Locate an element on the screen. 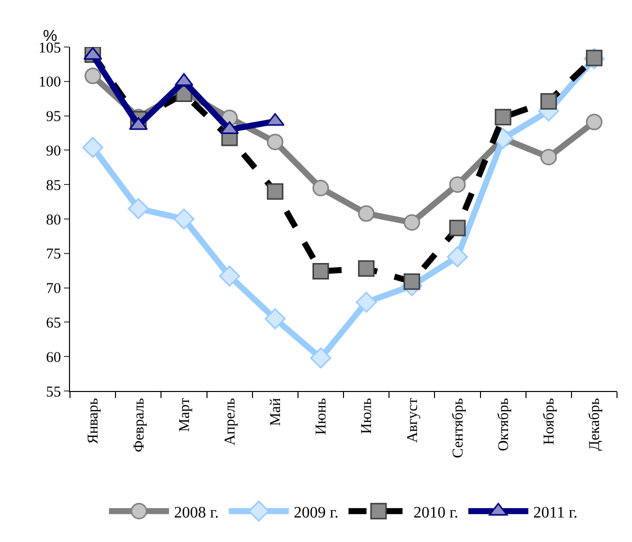  y-tick-label: 90 is located at coordinates (53, 151).